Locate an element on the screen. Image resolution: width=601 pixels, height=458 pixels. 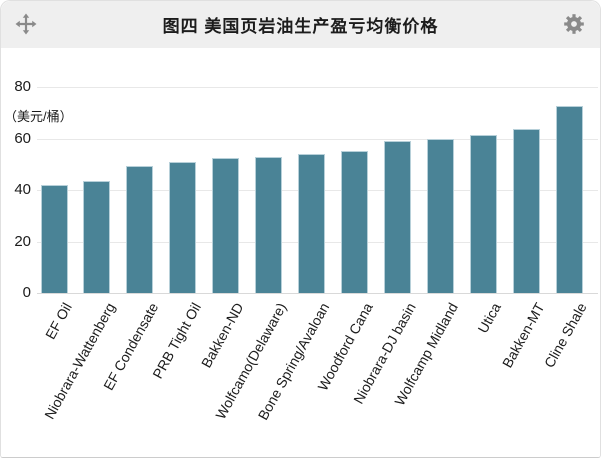
widget-header: 图四 美国页岩油生产盈亏均衡价格 is located at coordinates (300, 24).